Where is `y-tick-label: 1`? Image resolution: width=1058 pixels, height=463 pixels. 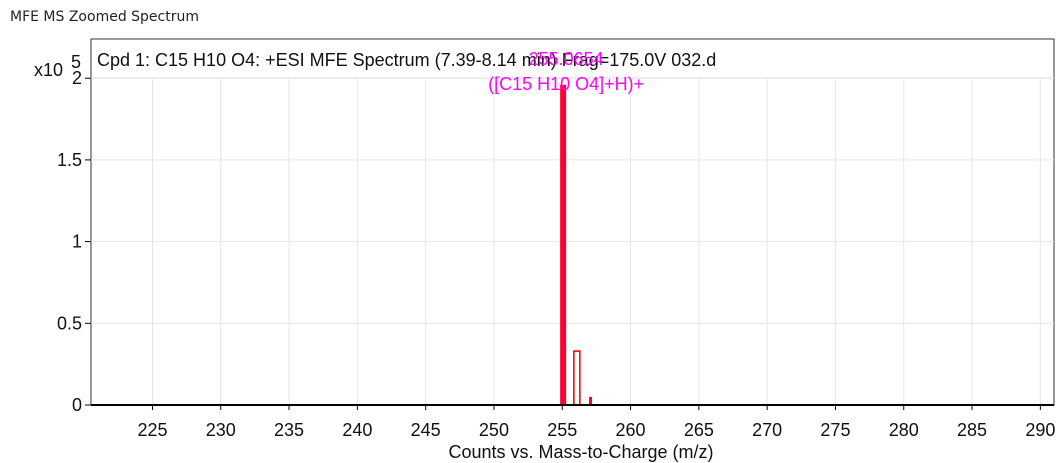
y-tick-label: 1 is located at coordinates (77, 242).